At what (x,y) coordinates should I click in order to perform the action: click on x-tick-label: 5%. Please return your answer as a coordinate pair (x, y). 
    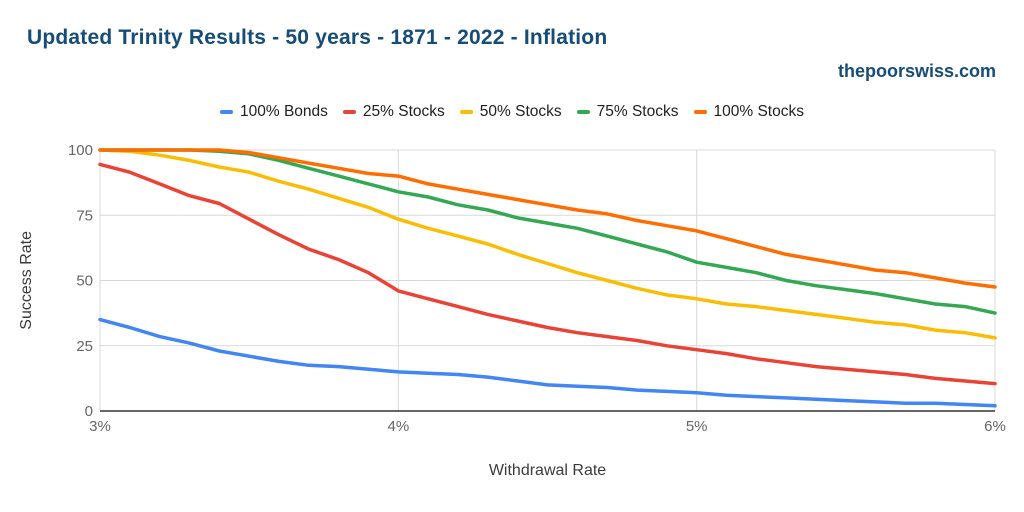
    Looking at the image, I should click on (697, 426).